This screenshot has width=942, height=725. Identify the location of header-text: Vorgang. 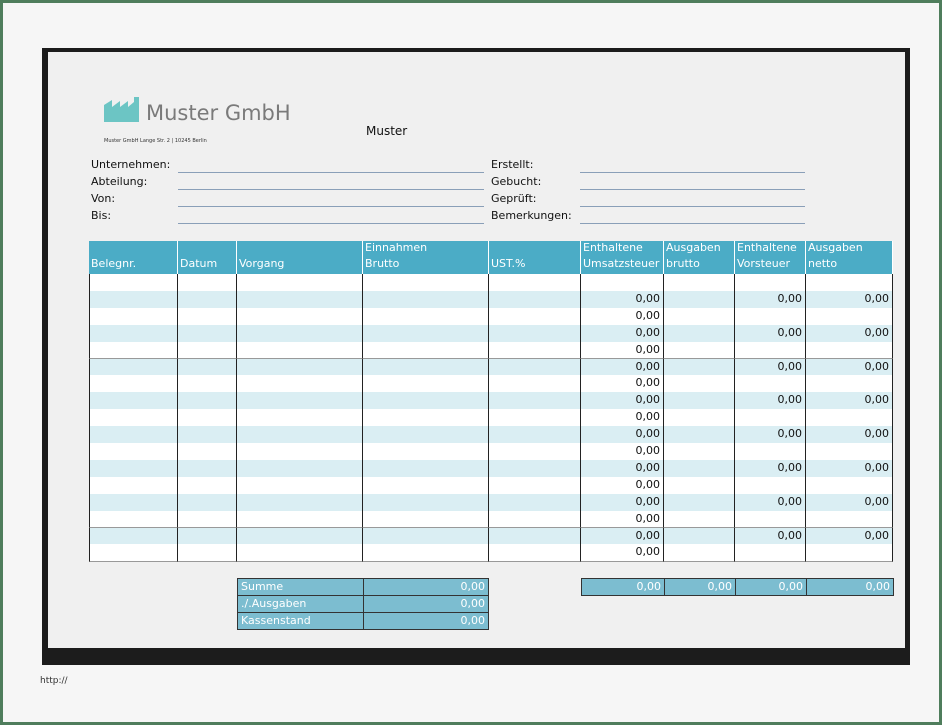
(262, 263).